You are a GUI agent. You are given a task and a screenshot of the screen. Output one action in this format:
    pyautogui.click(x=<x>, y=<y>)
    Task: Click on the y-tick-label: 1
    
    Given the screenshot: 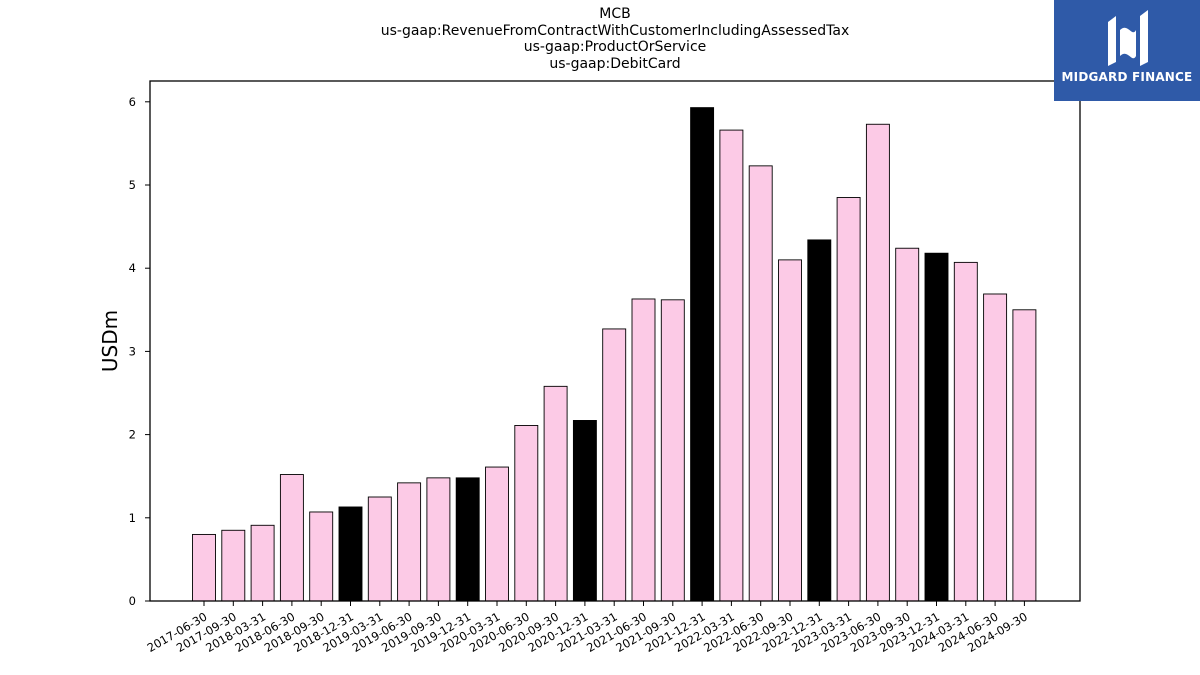 What is the action you would take?
    pyautogui.click(x=132, y=518)
    